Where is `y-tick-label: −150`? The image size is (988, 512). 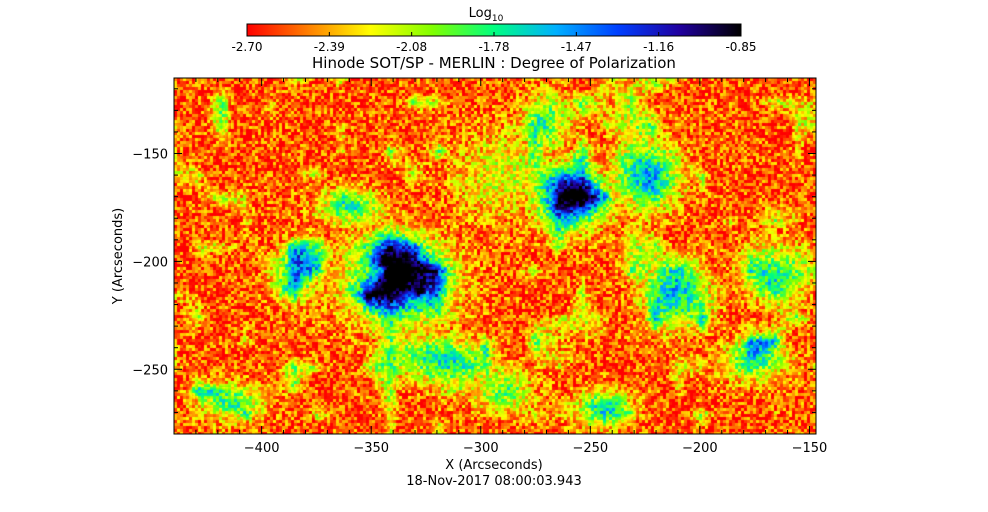
y-tick-label: −150 is located at coordinates (150, 155).